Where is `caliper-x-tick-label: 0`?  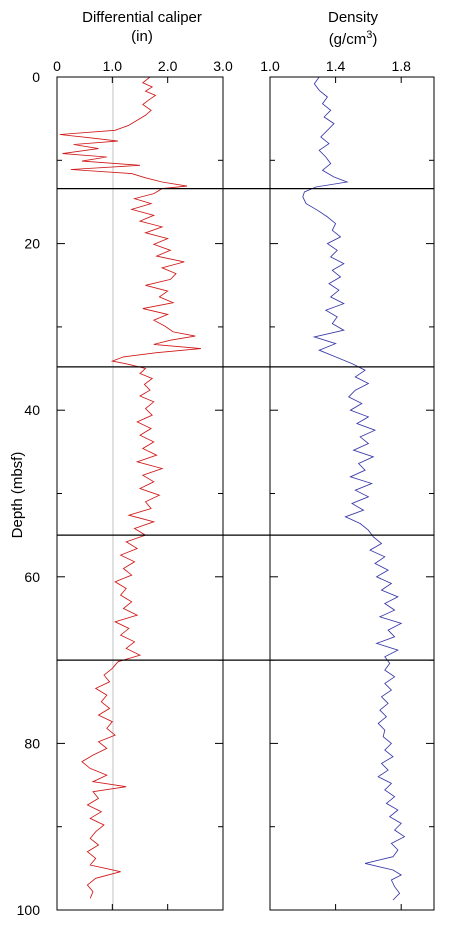
caliper-x-tick-label: 0 is located at coordinates (57, 66).